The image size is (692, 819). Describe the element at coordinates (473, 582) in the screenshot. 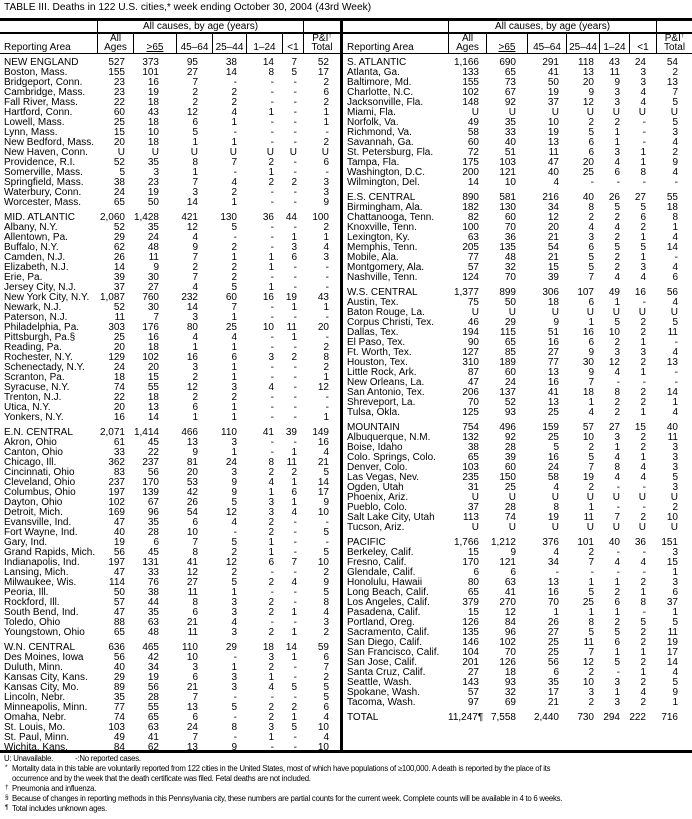

I see `all-ages-cell: 80` at that location.